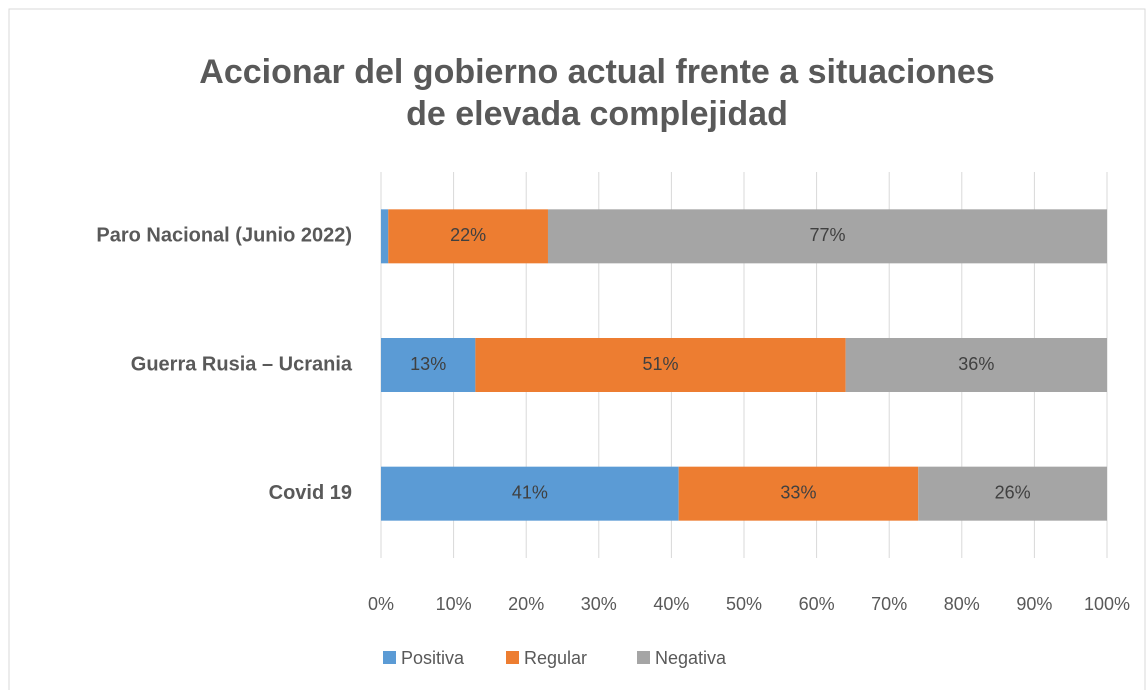  Describe the element at coordinates (817, 604) in the screenshot. I see `x-tick-label: 60%` at that location.